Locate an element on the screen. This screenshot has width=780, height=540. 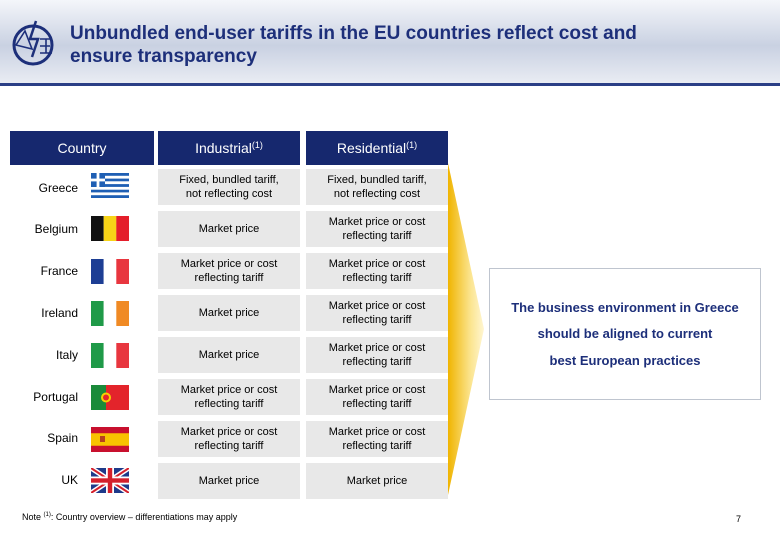
title-line-2: ensure transparency is located at coordinates (163, 56).